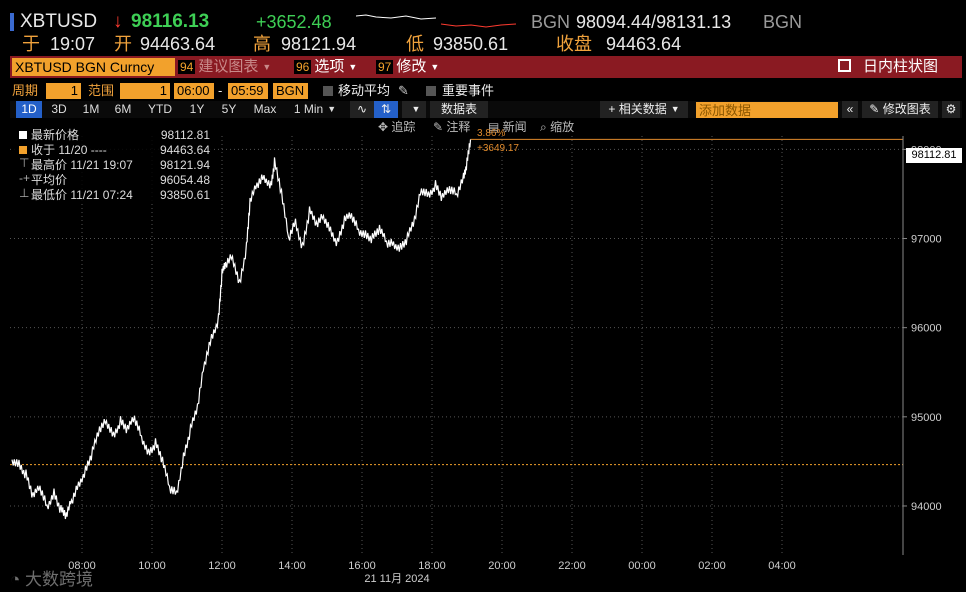  I want to click on track-tool-label: 追踪, so click(403, 127).